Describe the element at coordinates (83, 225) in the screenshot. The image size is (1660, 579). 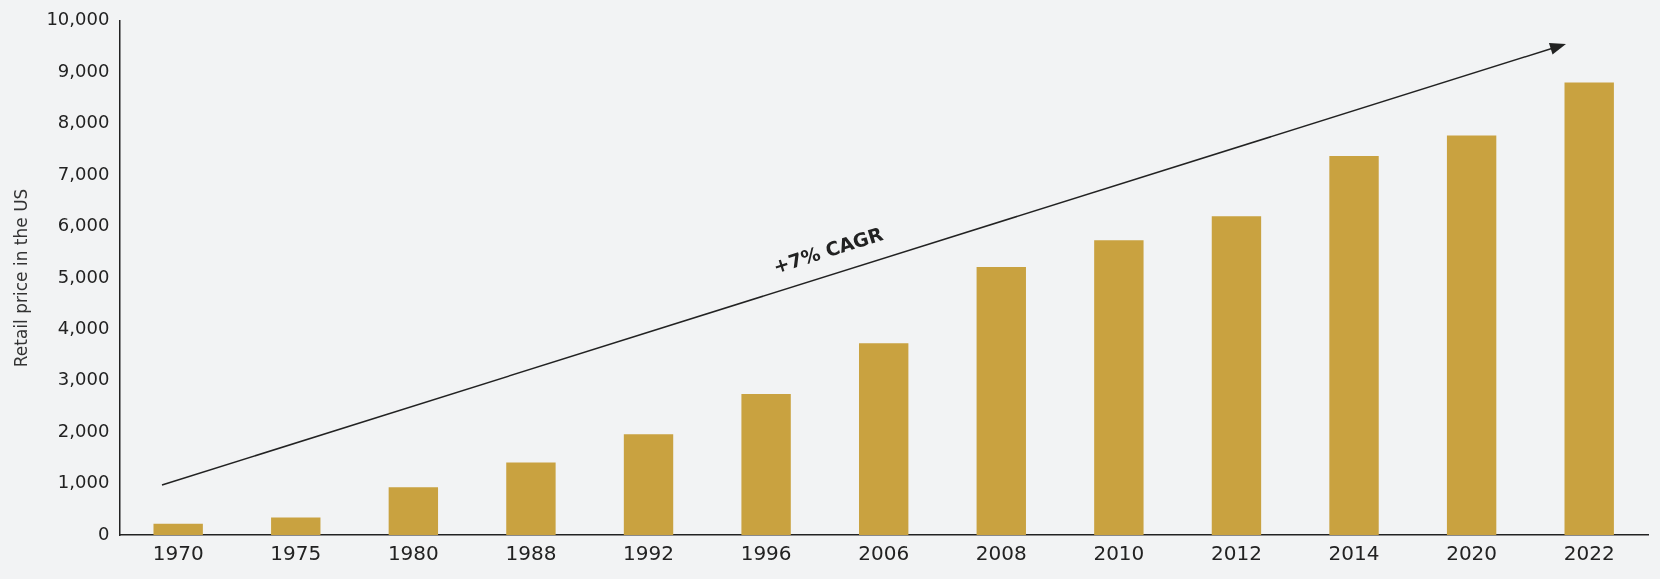
I see `y-tick-label: 6,000` at that location.